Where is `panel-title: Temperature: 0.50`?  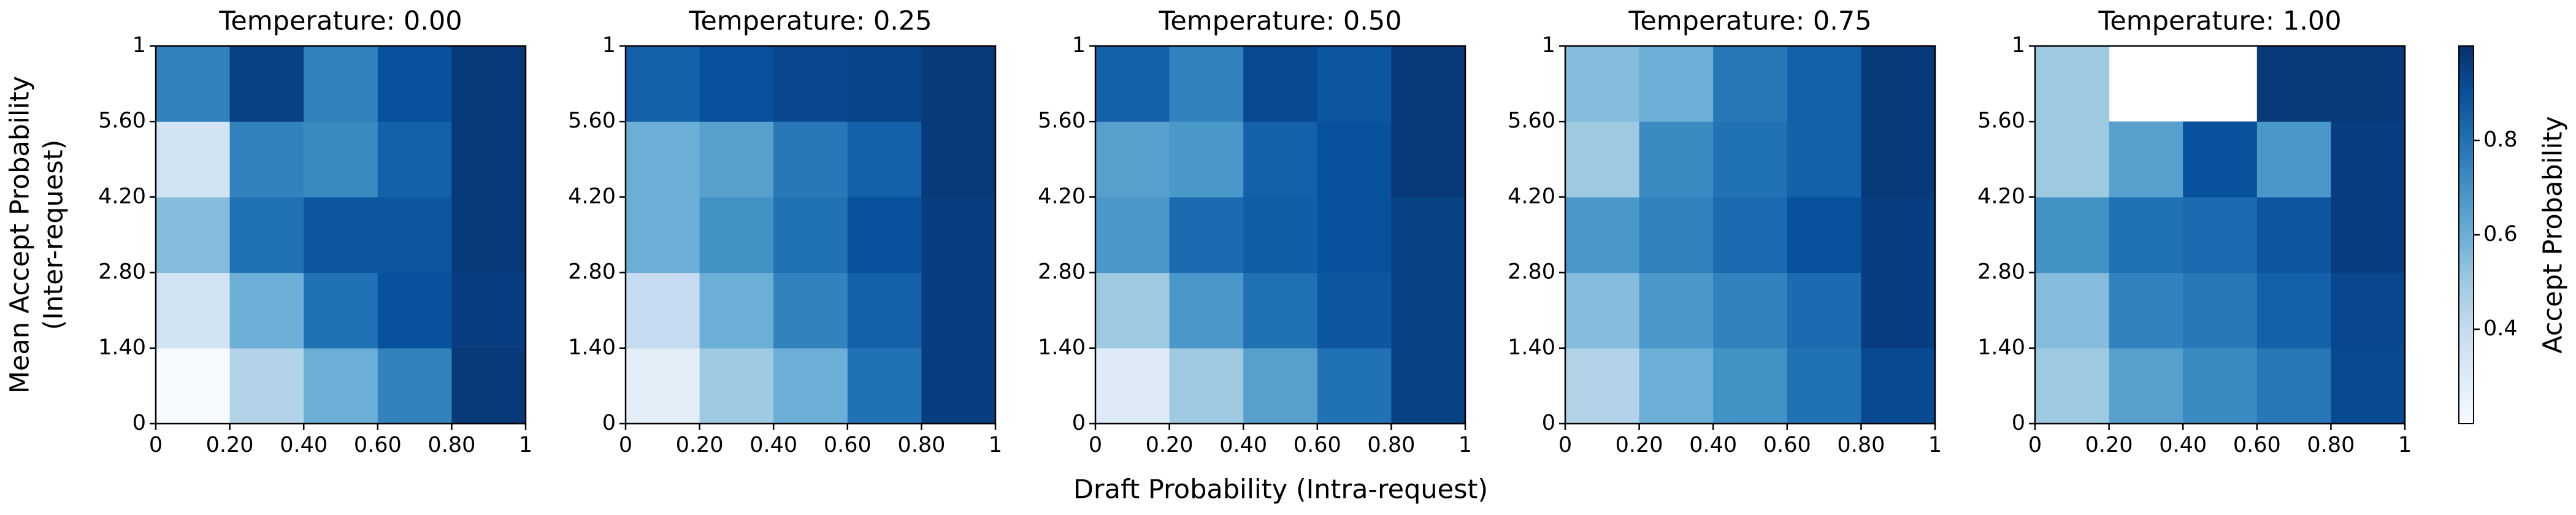
panel-title: Temperature: 0.50 is located at coordinates (1279, 21).